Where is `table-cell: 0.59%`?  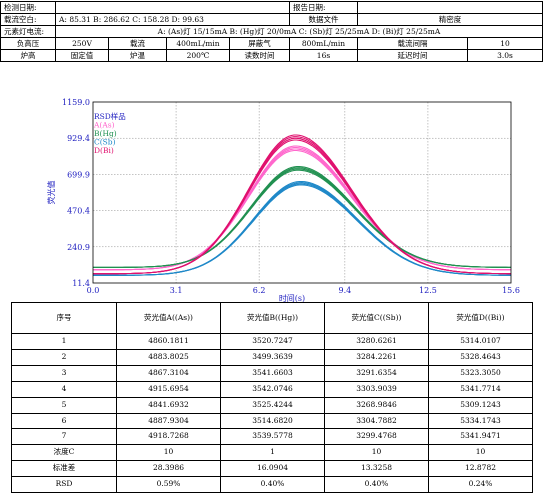 table-cell: 0.59% is located at coordinates (168, 484).